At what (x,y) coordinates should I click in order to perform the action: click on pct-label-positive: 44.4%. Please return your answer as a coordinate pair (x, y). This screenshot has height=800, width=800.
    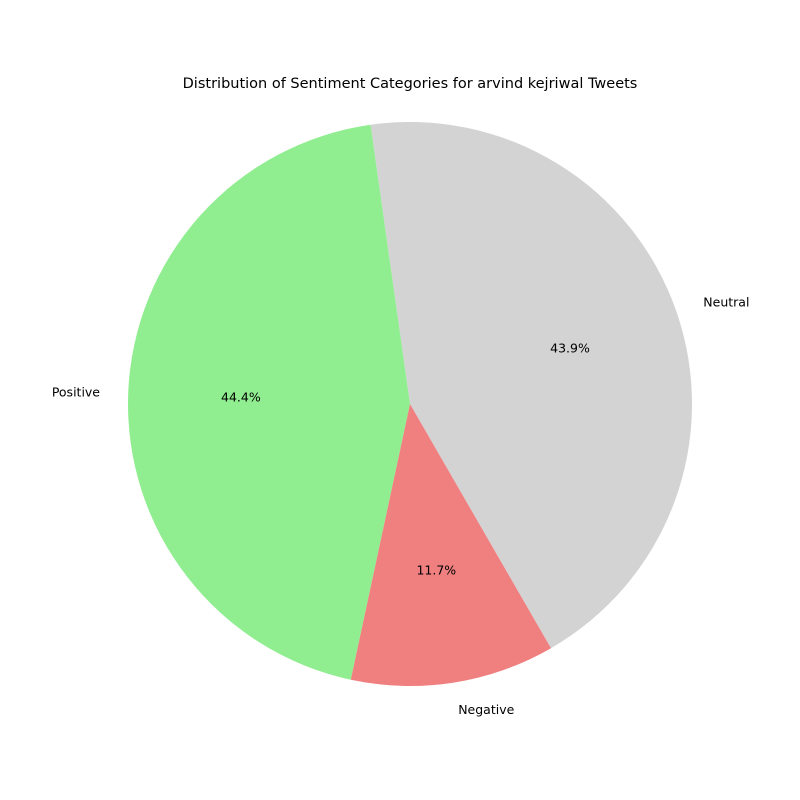
    Looking at the image, I should click on (241, 397).